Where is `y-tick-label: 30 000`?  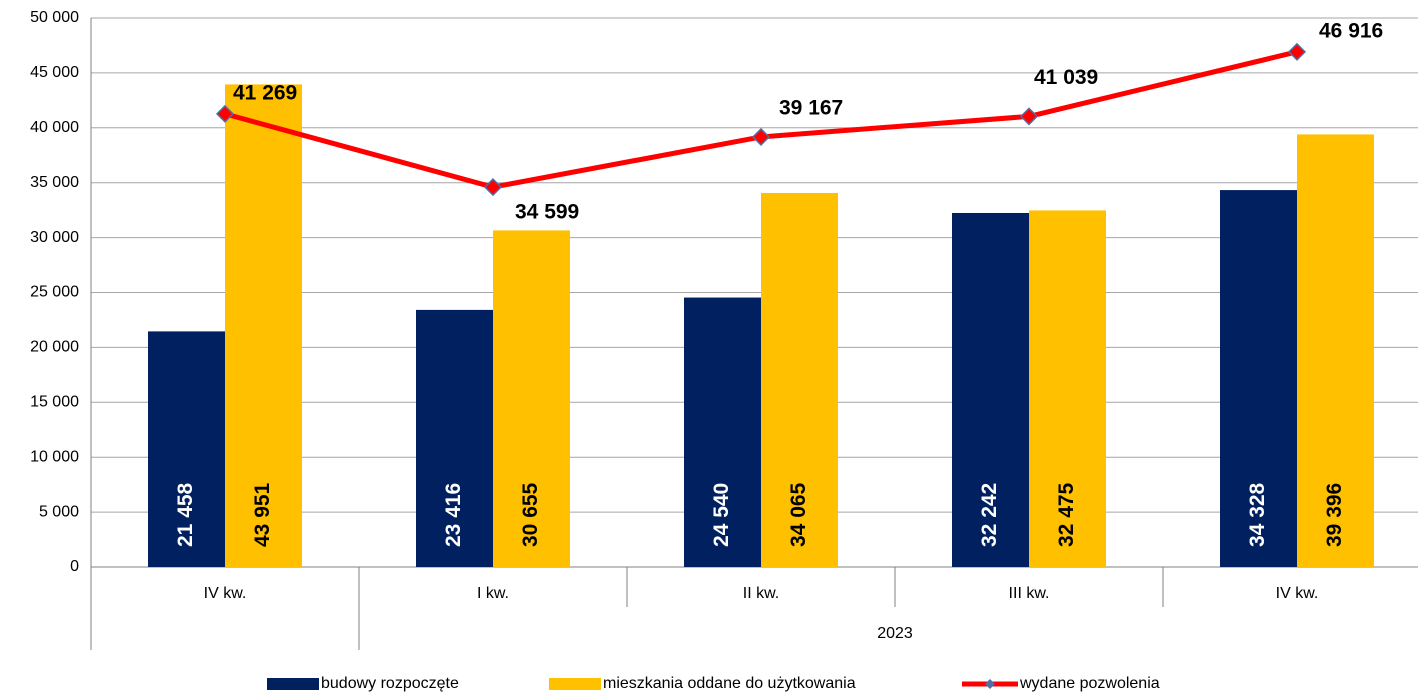
y-tick-label: 30 000 is located at coordinates (54, 237).